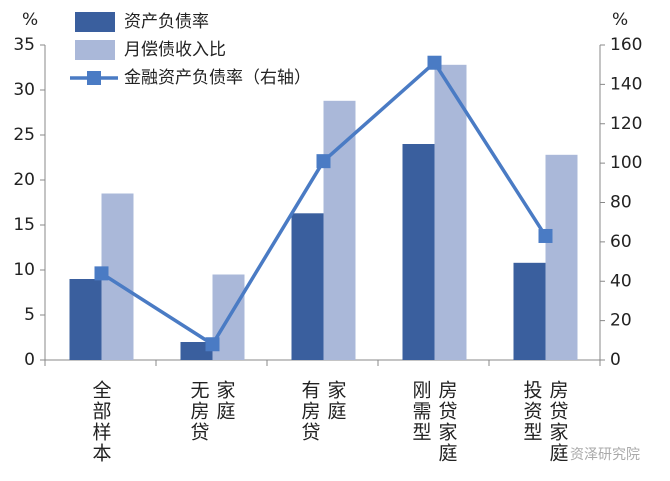 The height and width of the screenshot is (481, 670). I want to click on y-tick-label: 10, so click(24, 270).